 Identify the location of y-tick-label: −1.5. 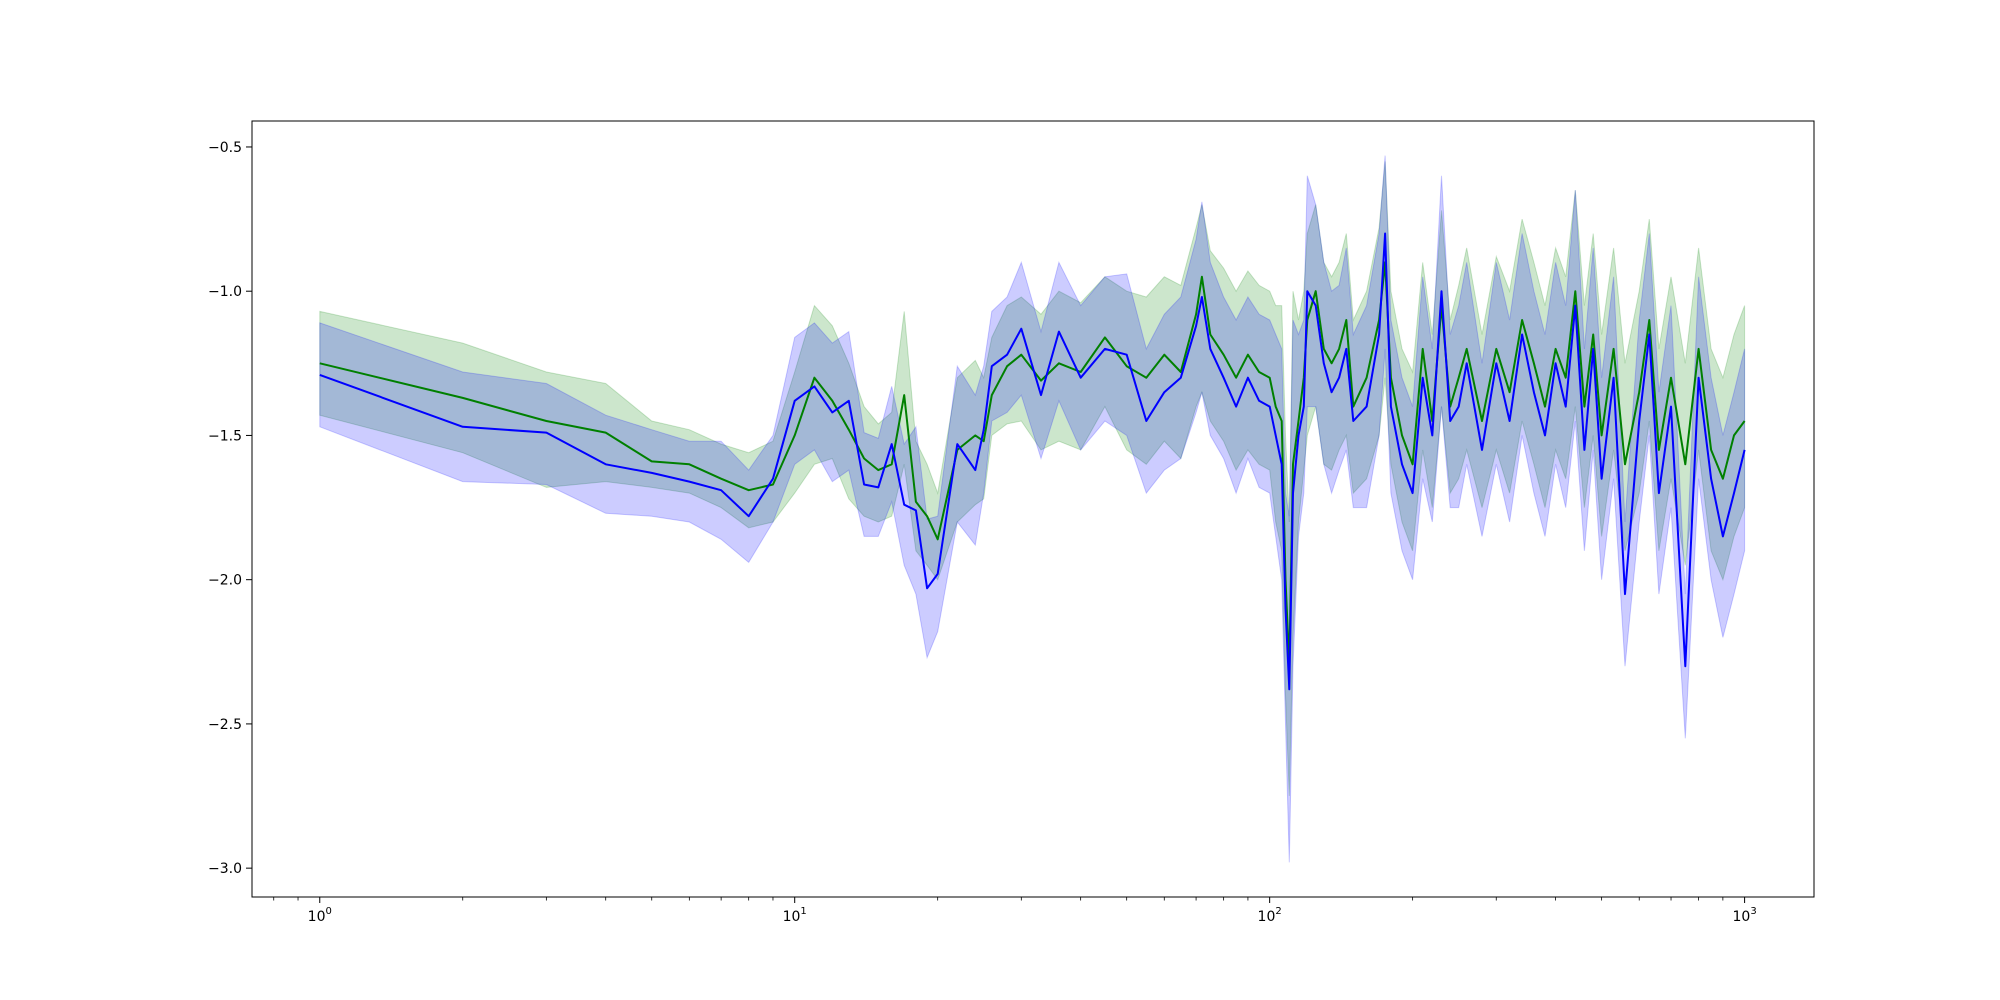
(225, 436).